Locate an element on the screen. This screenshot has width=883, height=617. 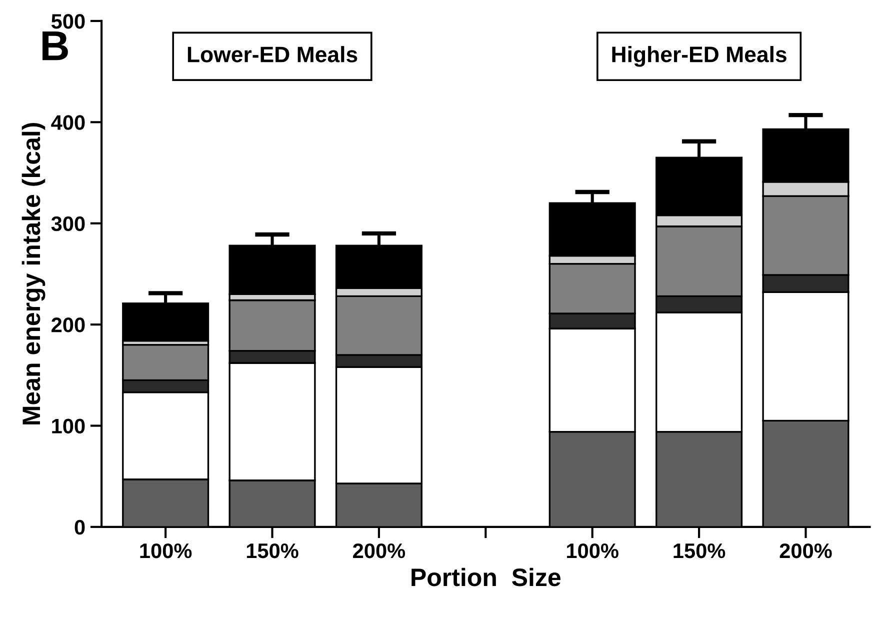
y-tick-label: 200 is located at coordinates (68, 325).